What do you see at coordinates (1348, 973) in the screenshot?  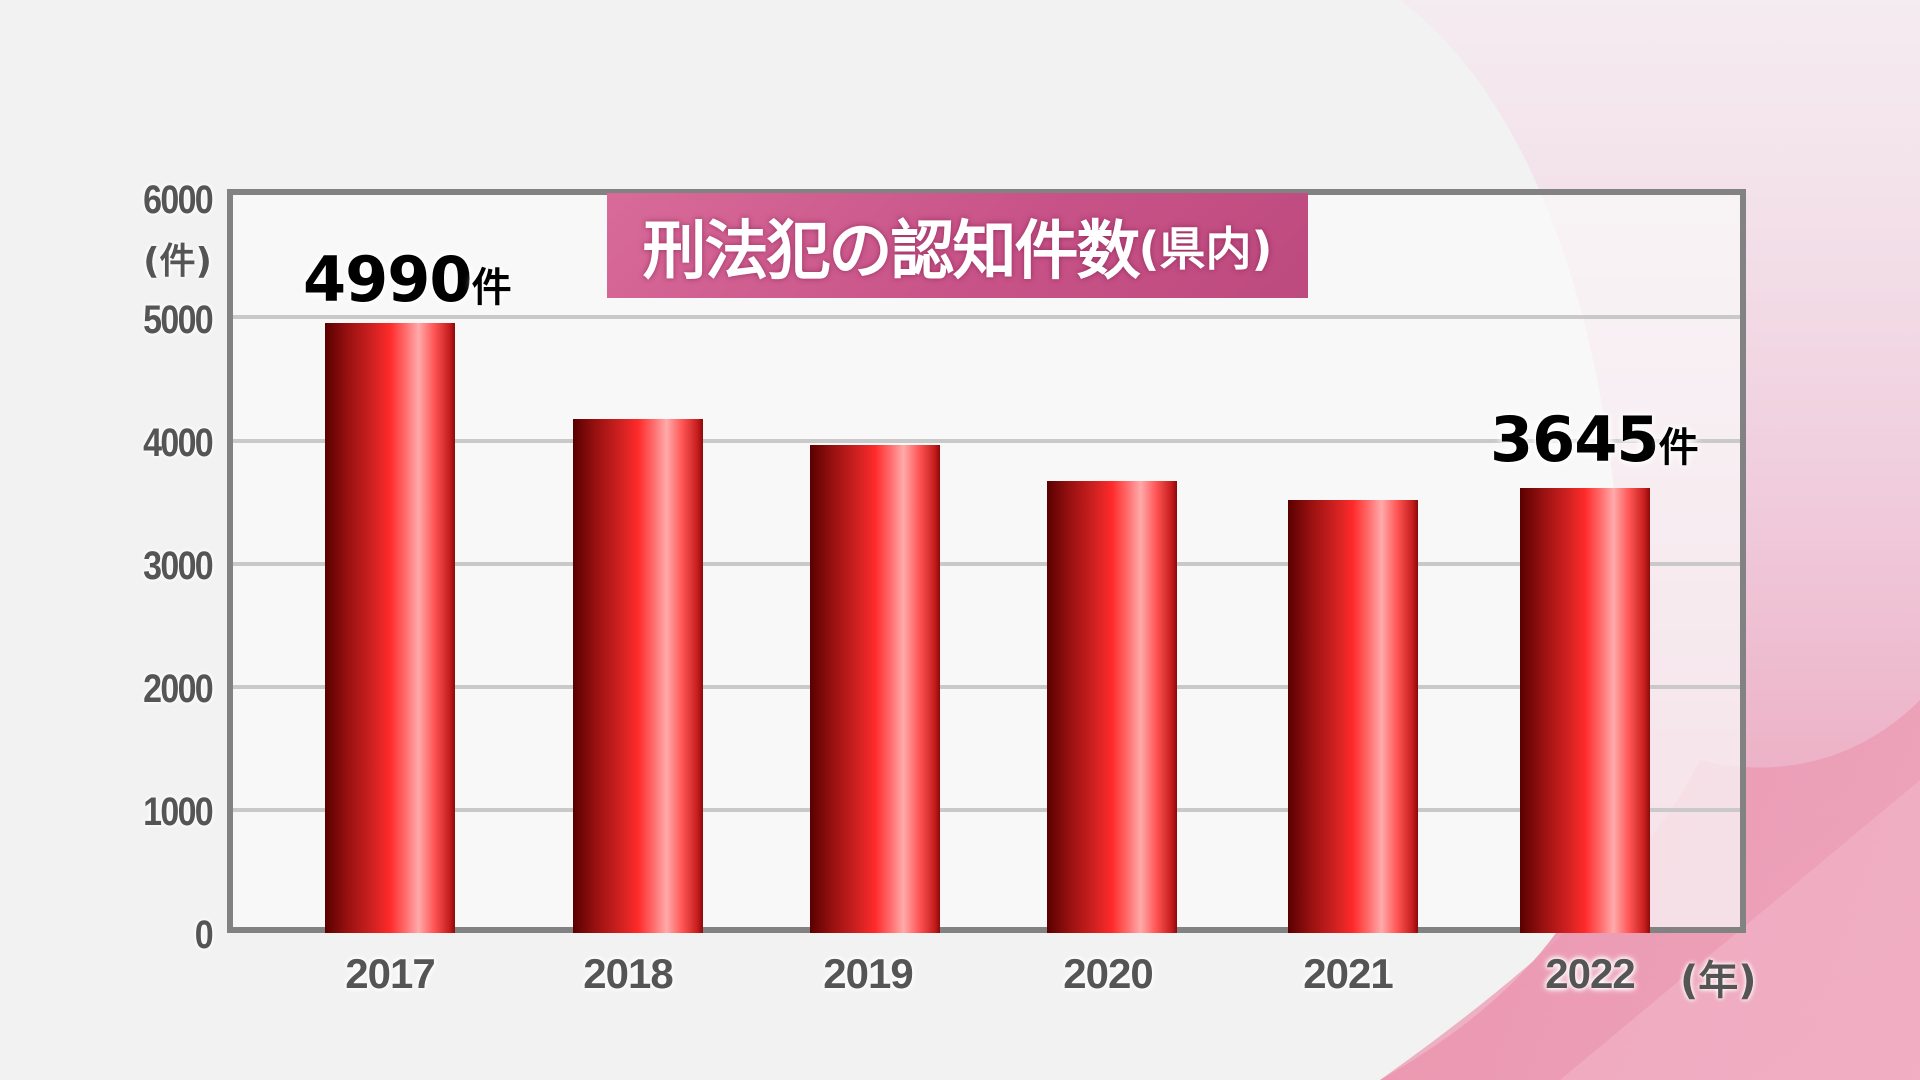 I see `x-tick-label: 2021` at bounding box center [1348, 973].